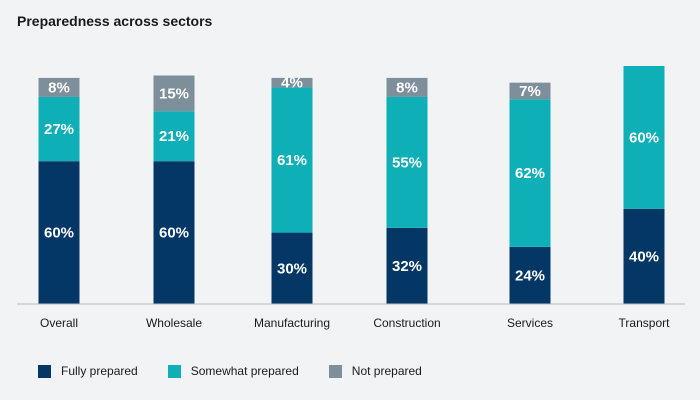 The width and height of the screenshot is (700, 400). I want to click on bar-manufacturing-somewhat-prepared, so click(292, 160).